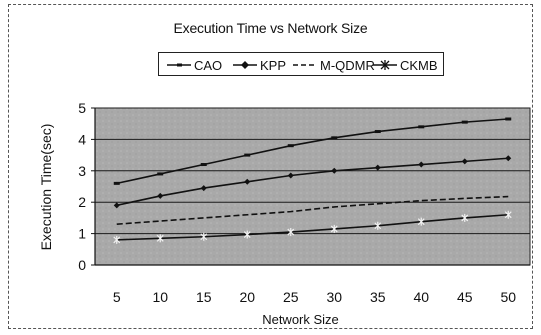 The image size is (541, 335). I want to click on series-m-qdmr, so click(312, 210).